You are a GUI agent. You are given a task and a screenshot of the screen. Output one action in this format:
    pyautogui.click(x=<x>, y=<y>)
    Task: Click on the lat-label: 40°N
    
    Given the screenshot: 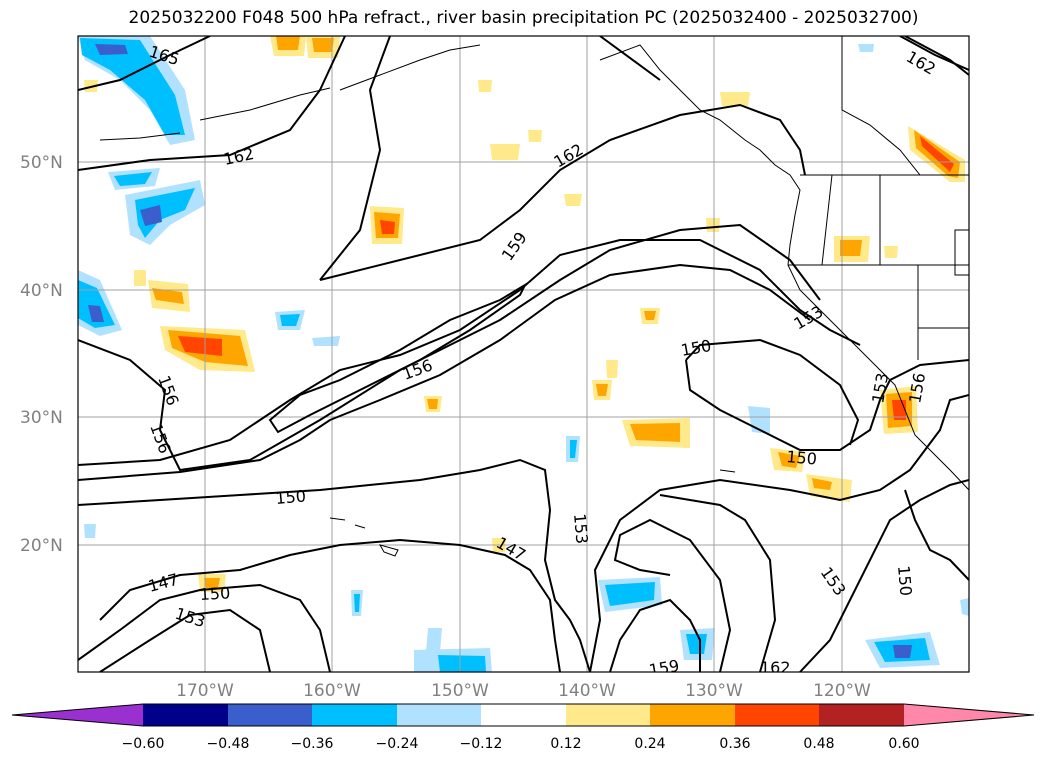 What is the action you would take?
    pyautogui.click(x=41, y=291)
    